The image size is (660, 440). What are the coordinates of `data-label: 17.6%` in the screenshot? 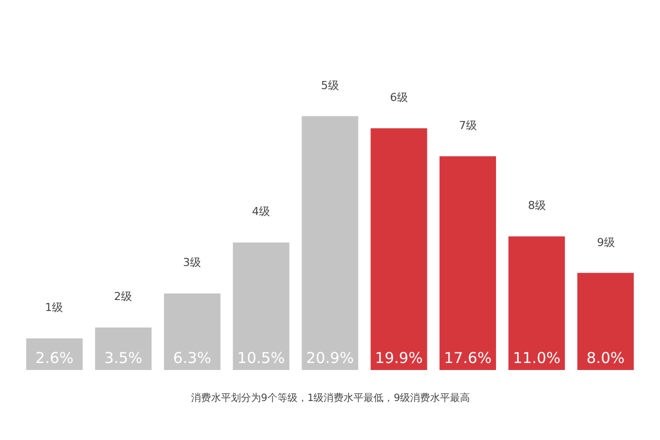 It's located at (468, 358).